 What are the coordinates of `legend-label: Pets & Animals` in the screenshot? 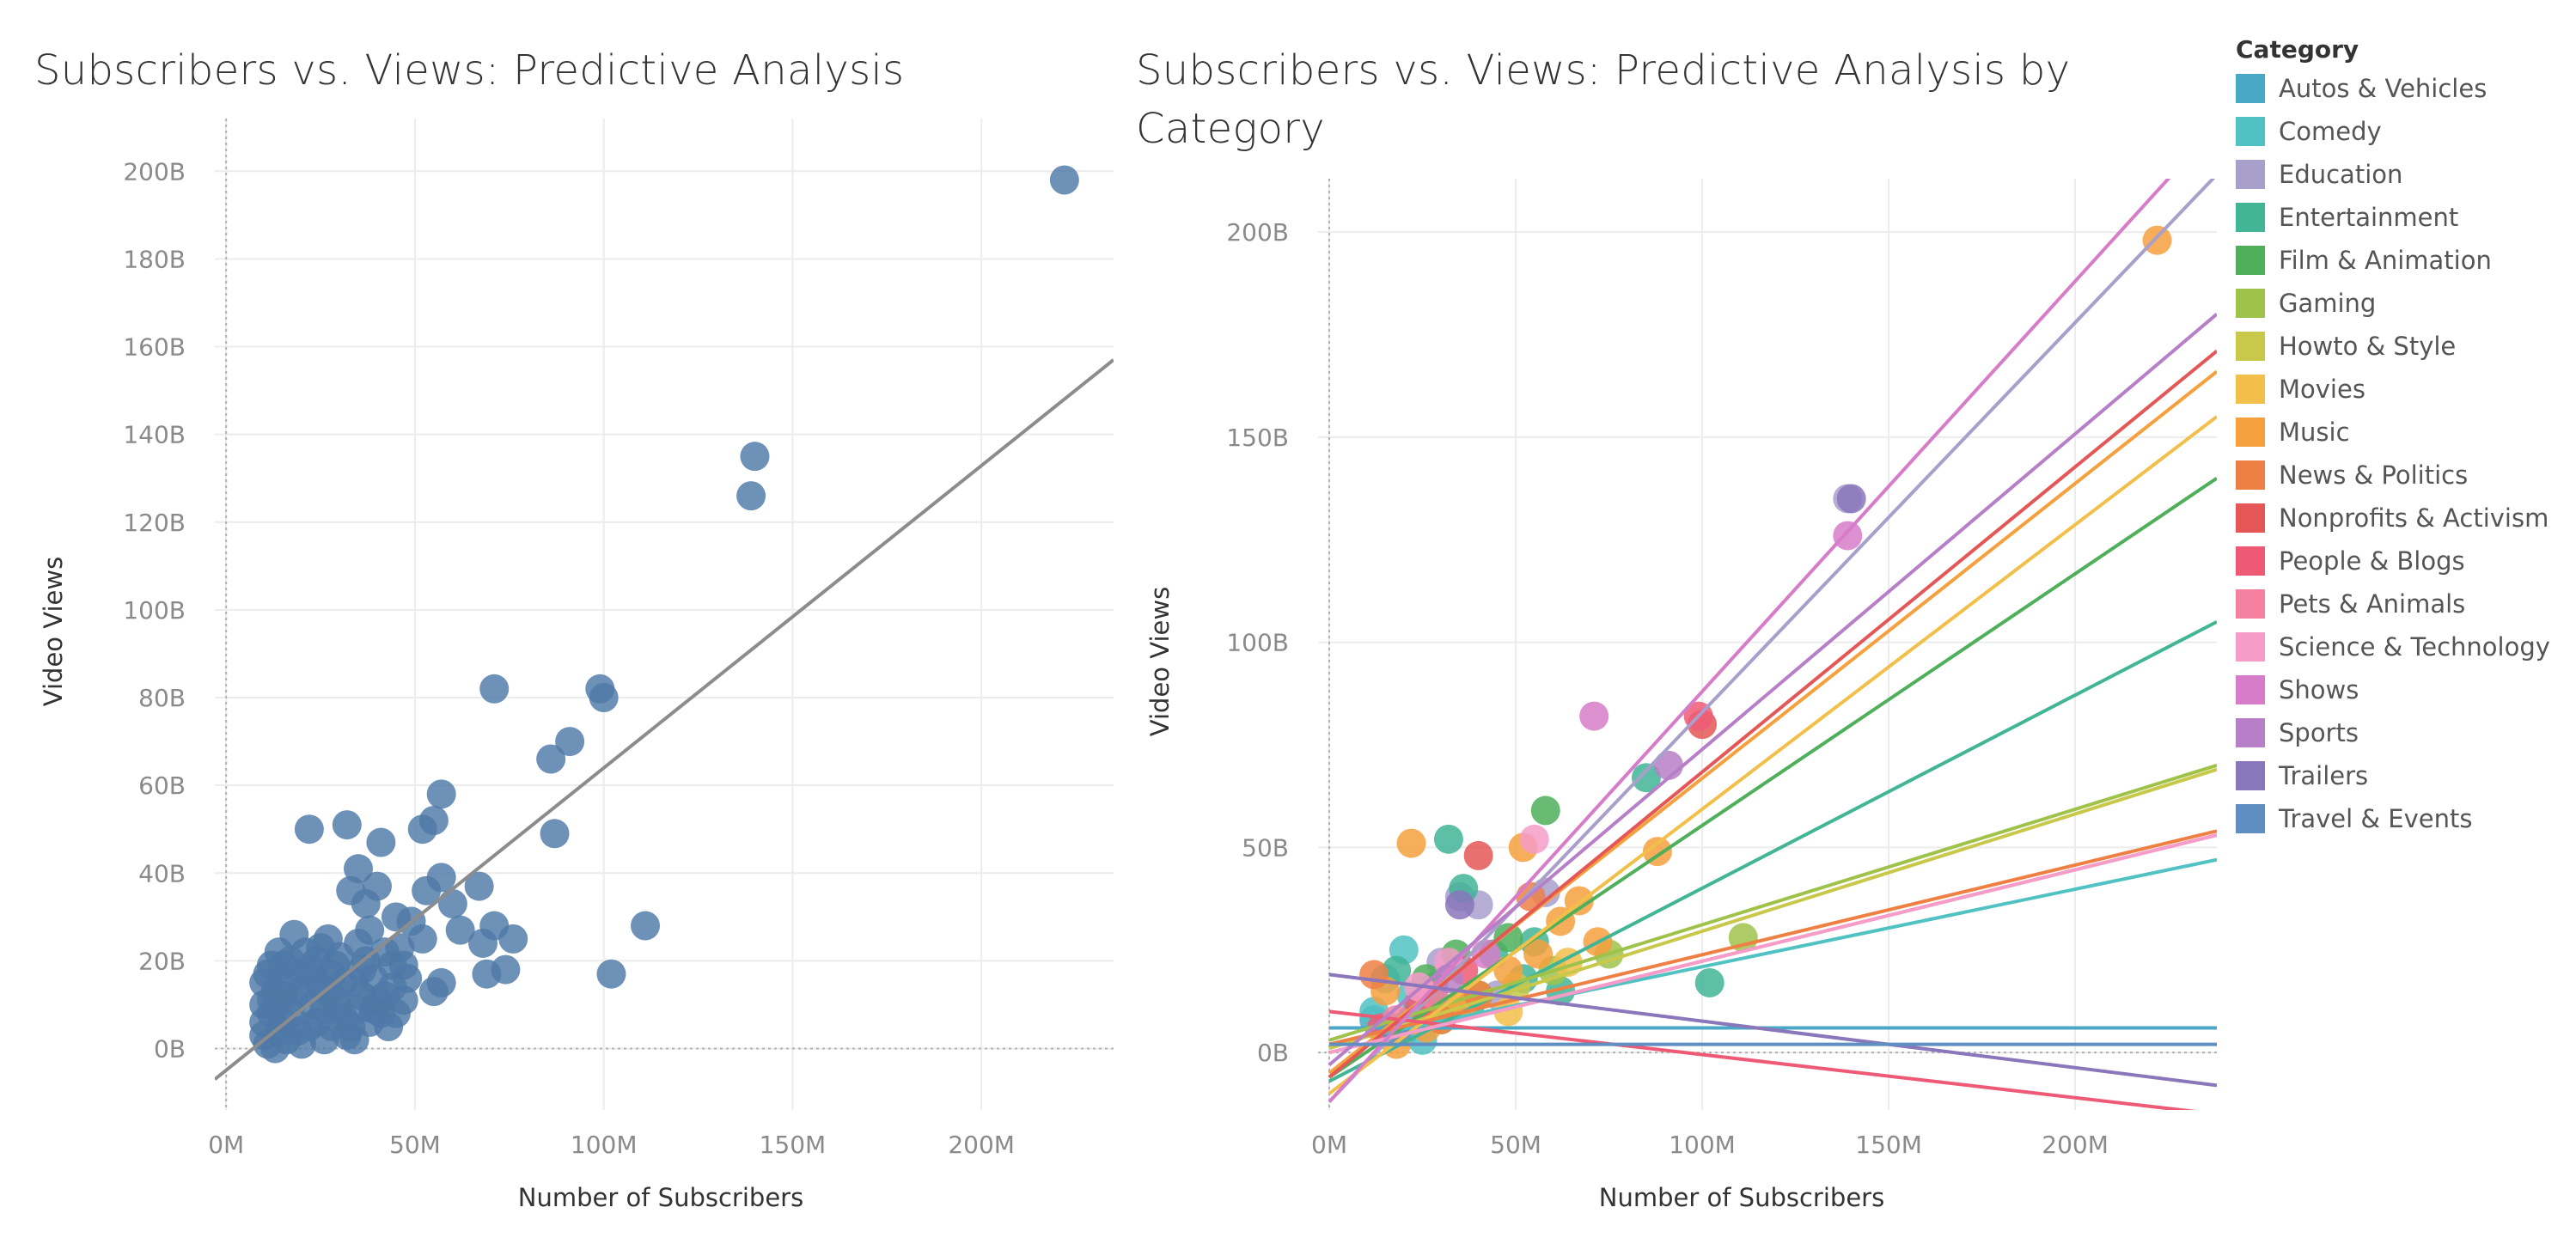 It's located at (2372, 604).